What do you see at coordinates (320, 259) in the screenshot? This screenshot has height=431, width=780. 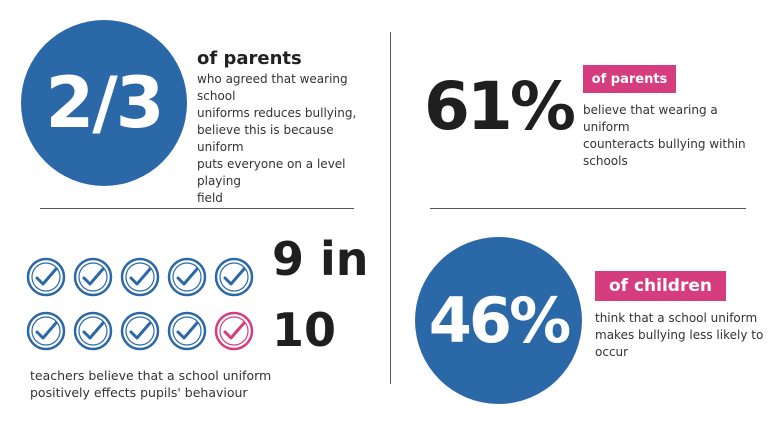 I see `stat-nine-in: 9 in` at bounding box center [320, 259].